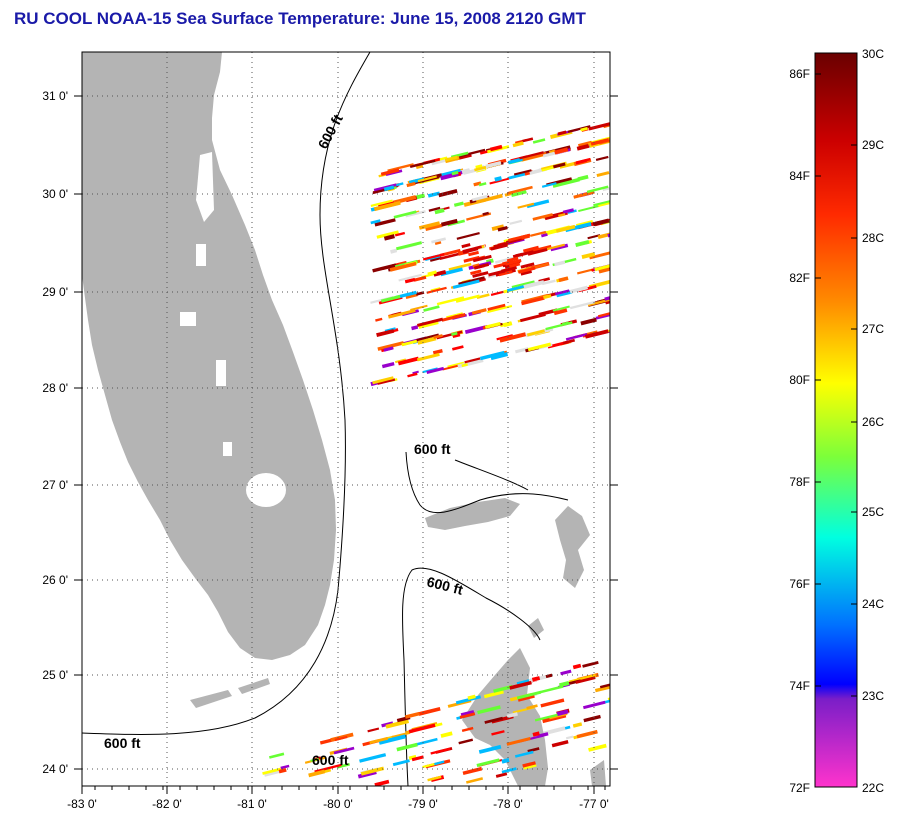 The image size is (897, 817). Describe the element at coordinates (598, 773) in the screenshot. I see `bahamas-cay` at that location.